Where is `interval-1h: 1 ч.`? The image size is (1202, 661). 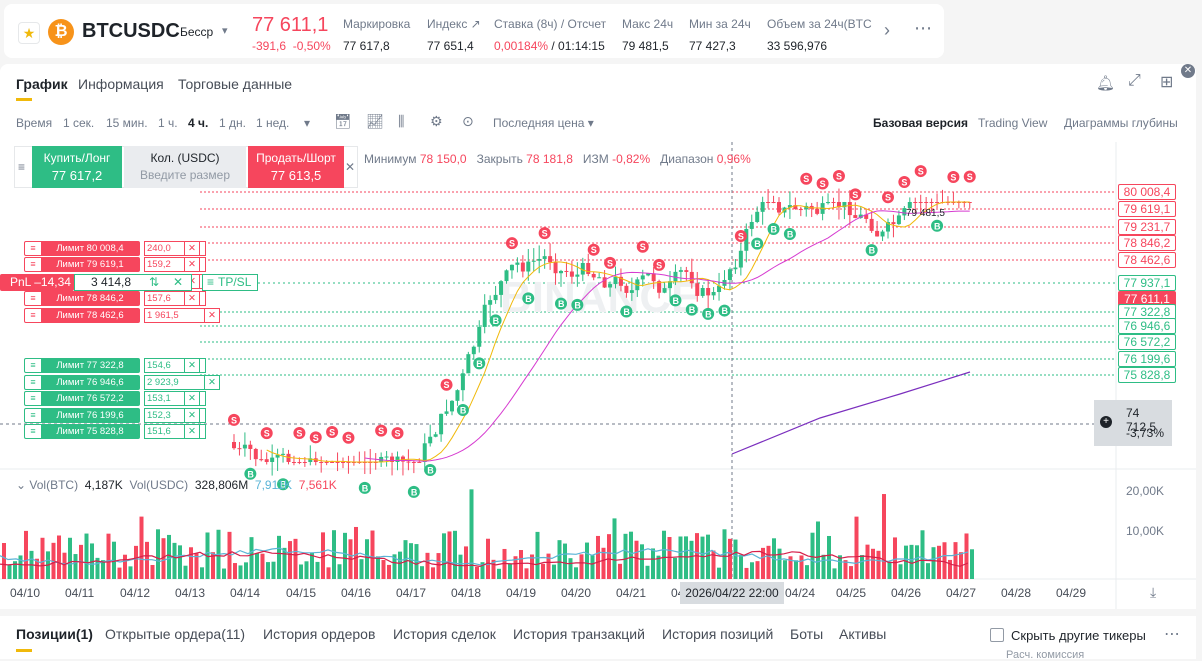
interval-1h: 1 ч. is located at coordinates (168, 123).